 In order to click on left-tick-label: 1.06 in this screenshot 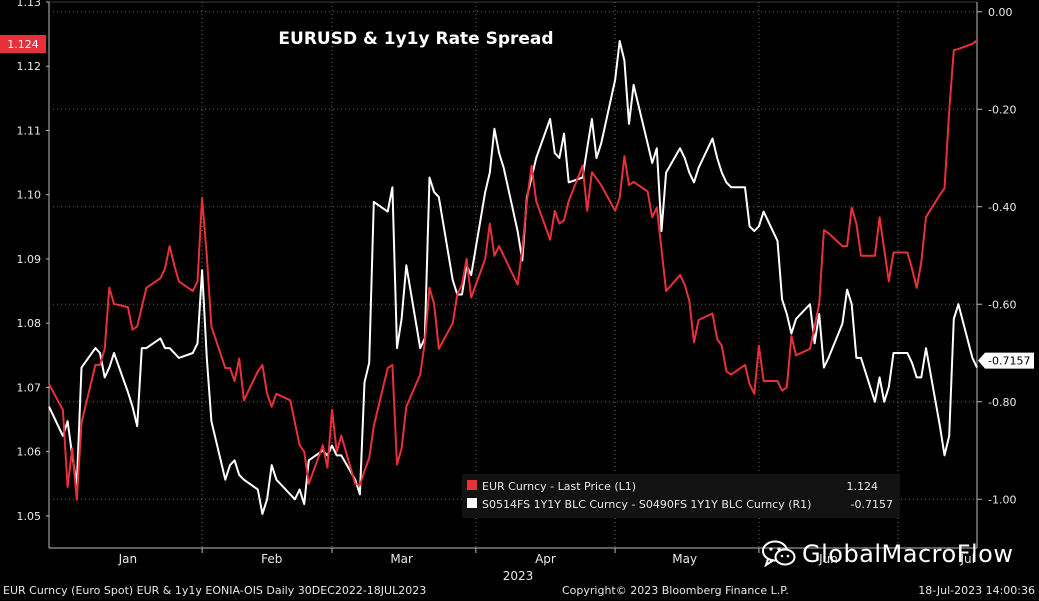, I will do `click(29, 452)`.